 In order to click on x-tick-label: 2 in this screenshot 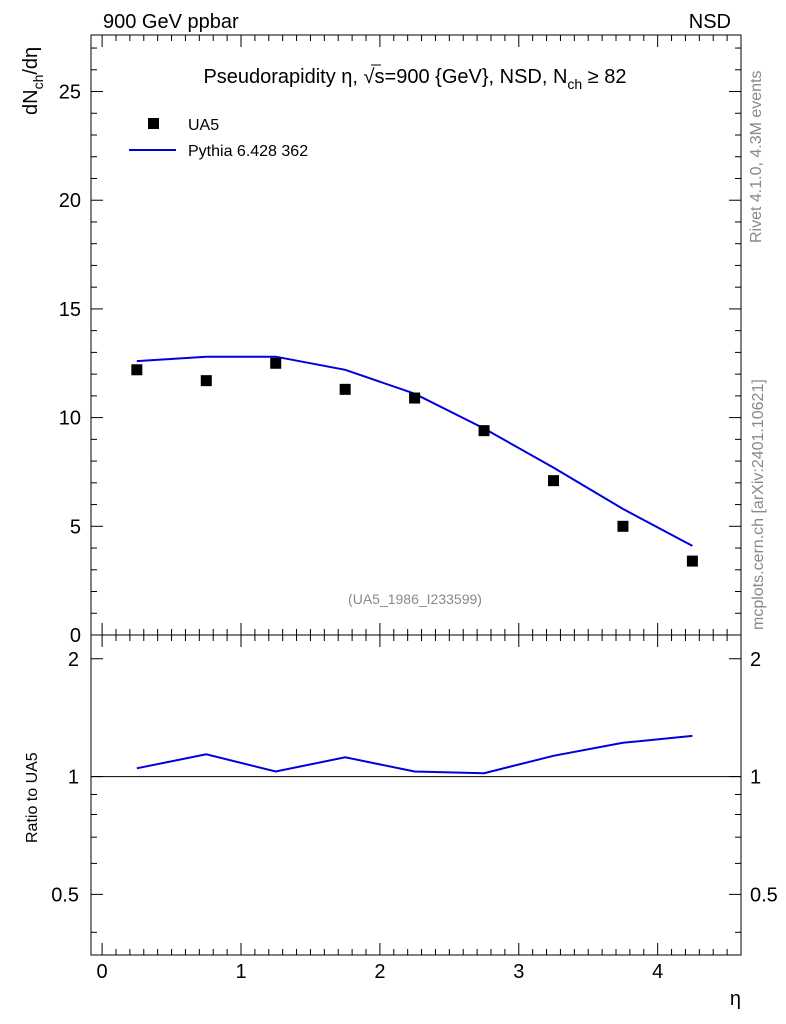, I will do `click(379, 972)`.